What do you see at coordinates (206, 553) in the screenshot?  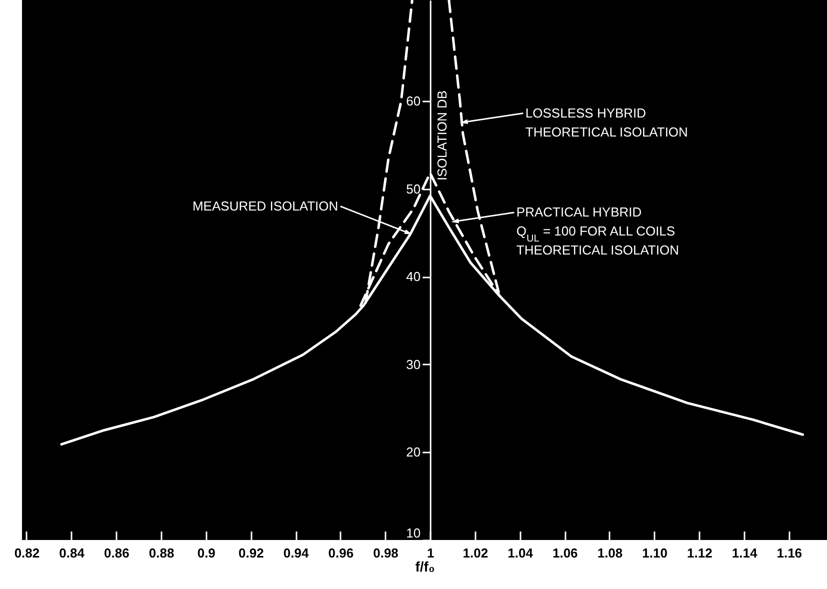 I see `x-tick-label: 0.9` at bounding box center [206, 553].